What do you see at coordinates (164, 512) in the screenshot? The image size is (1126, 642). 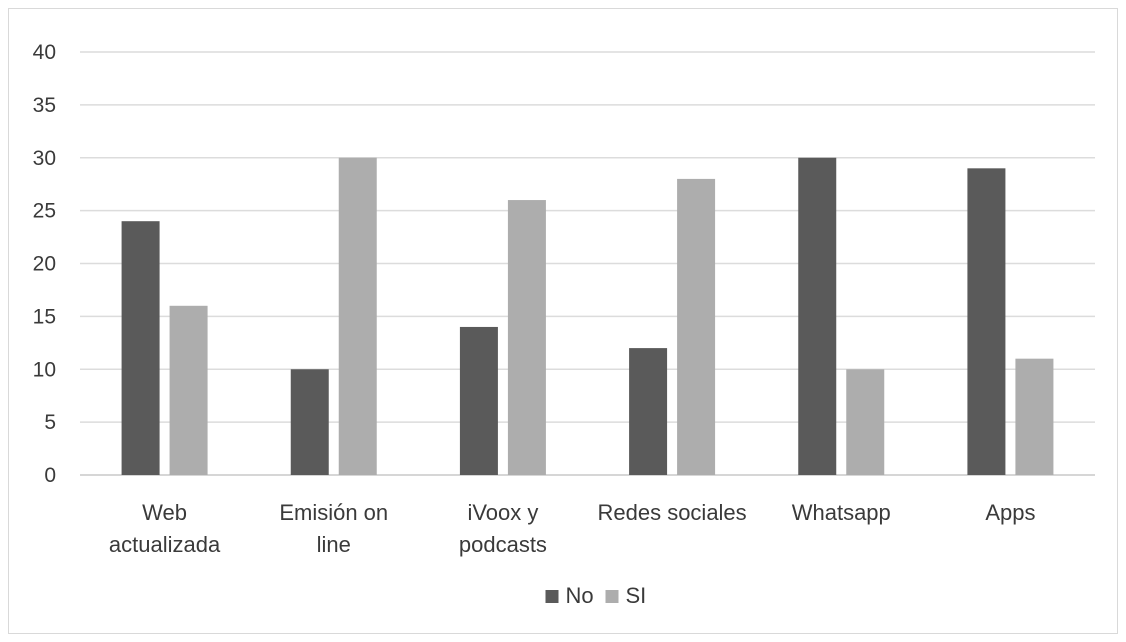 I see `x-category-label: Web` at bounding box center [164, 512].